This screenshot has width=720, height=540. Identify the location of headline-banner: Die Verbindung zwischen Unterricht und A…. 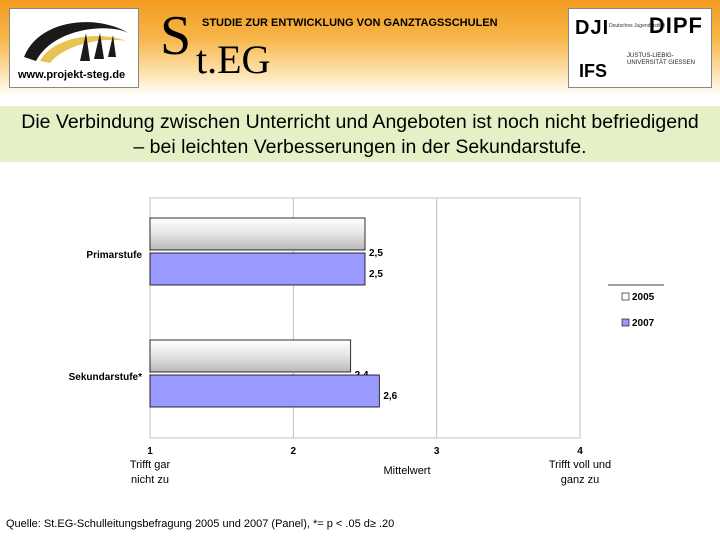
(360, 134).